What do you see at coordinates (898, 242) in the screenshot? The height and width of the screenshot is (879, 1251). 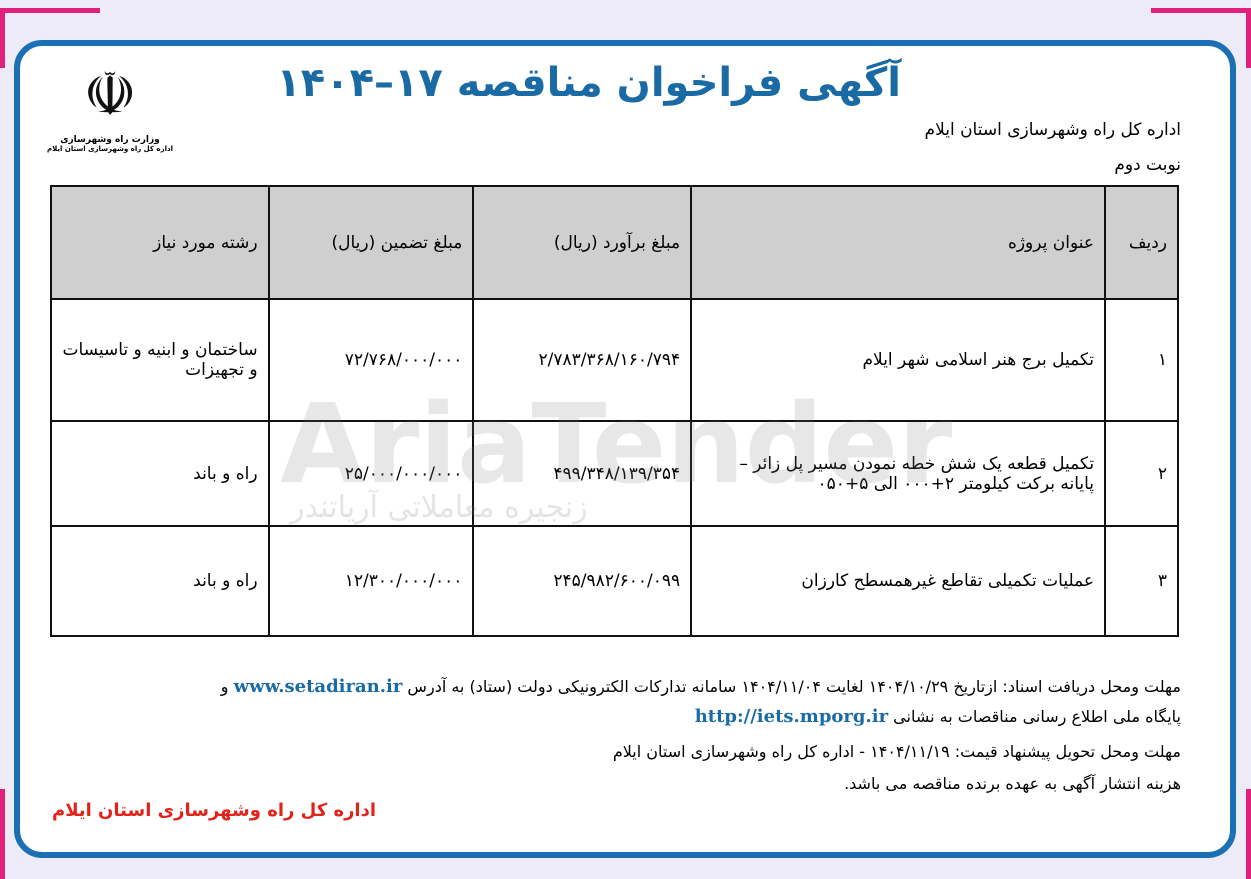 I see `header-cell: عنوان پروژه` at bounding box center [898, 242].